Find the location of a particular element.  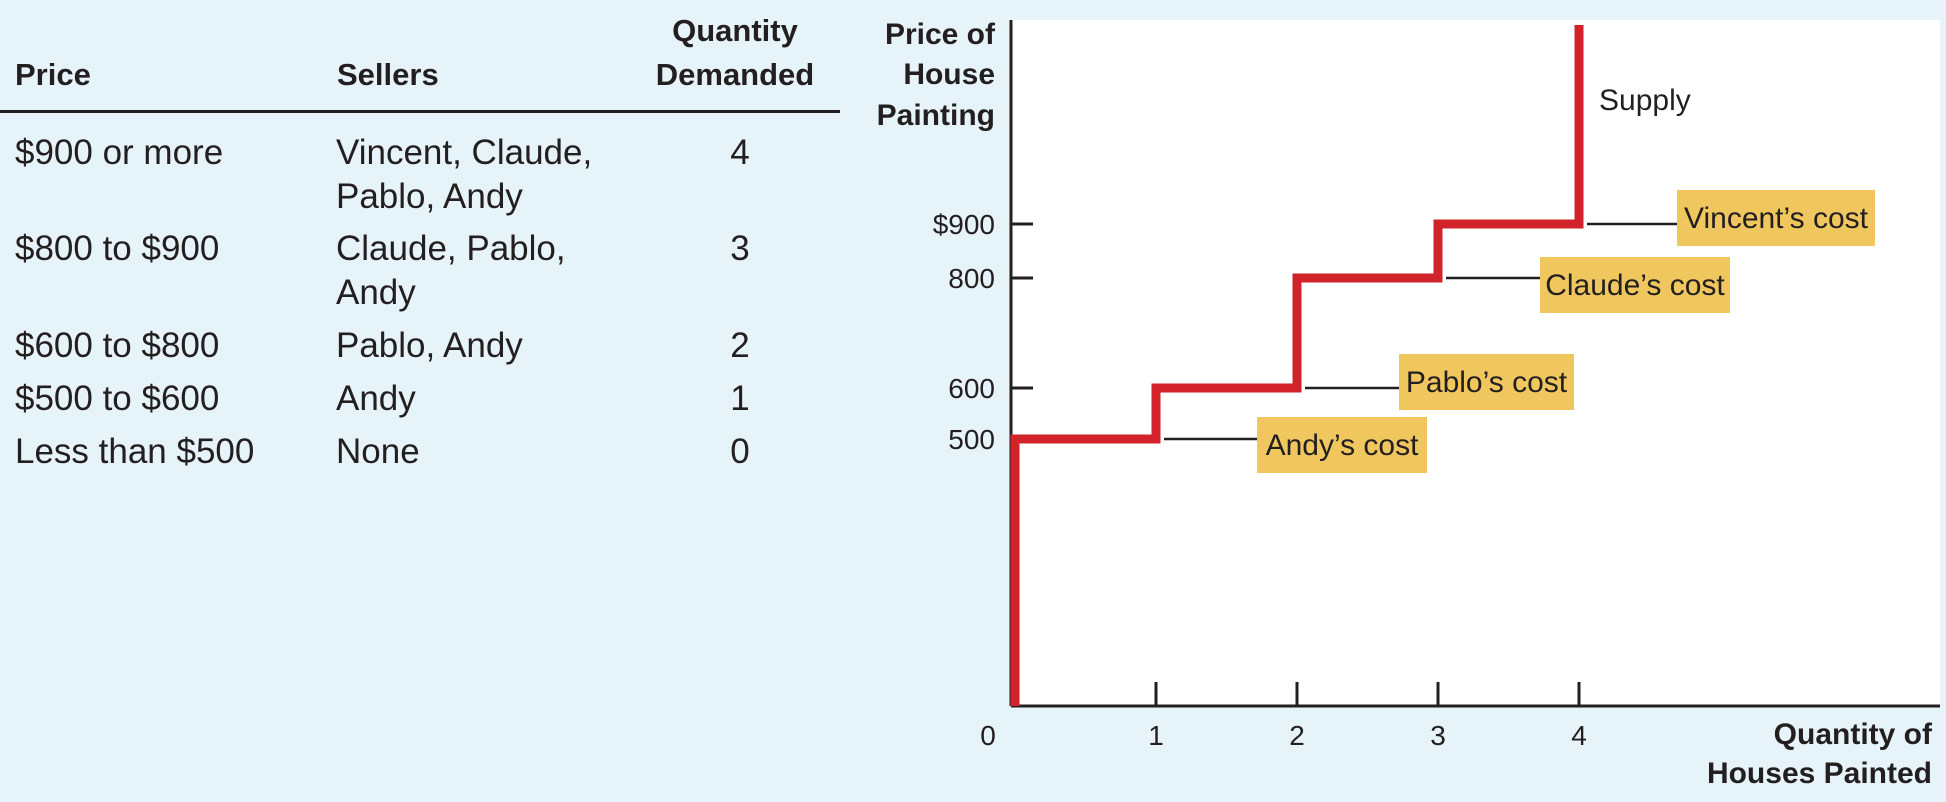

column-header-price: Price is located at coordinates (53, 74).